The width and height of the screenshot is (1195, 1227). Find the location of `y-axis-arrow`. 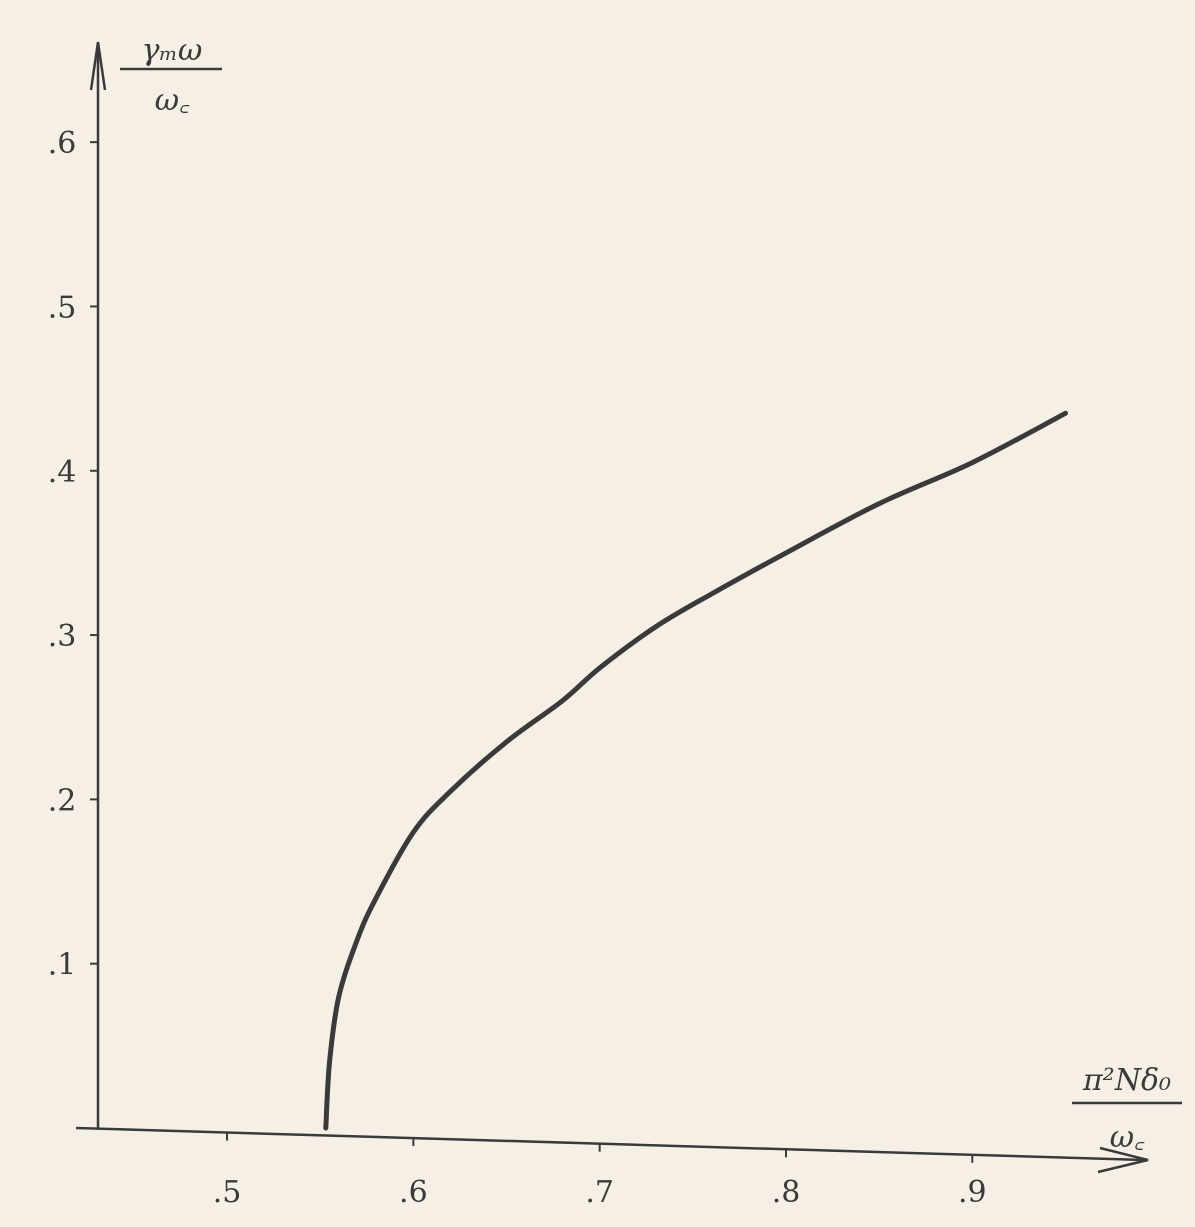

y-axis-arrow is located at coordinates (98, 66).